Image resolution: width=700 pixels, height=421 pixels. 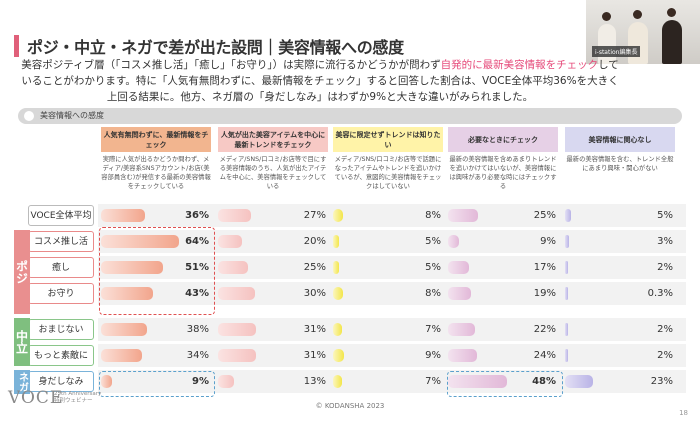 I want to click on group-label-text: ネガ, so click(x=22, y=382).